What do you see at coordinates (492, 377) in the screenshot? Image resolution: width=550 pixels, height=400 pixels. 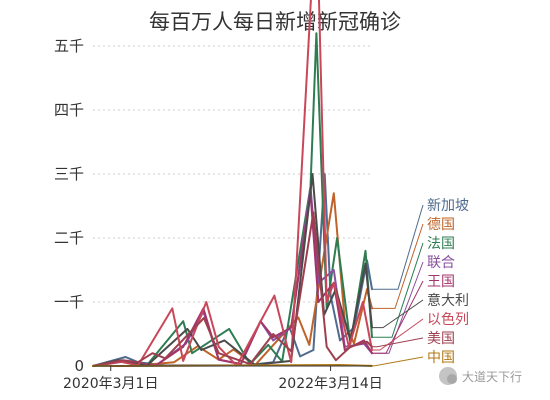 I see `watermark-text: 大道天下行` at bounding box center [492, 377].